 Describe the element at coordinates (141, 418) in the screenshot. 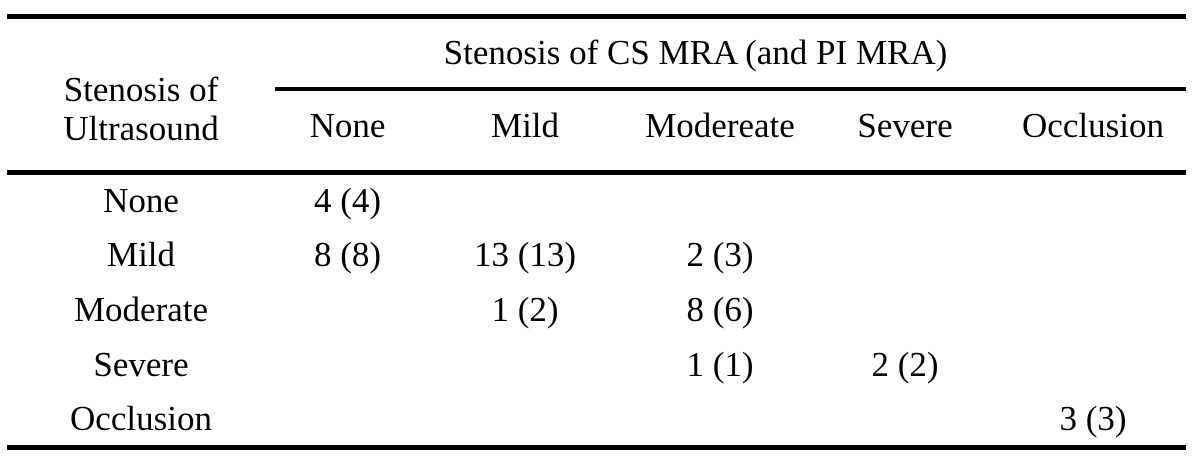

I see `row-label-occlusion: Occlusion` at that location.